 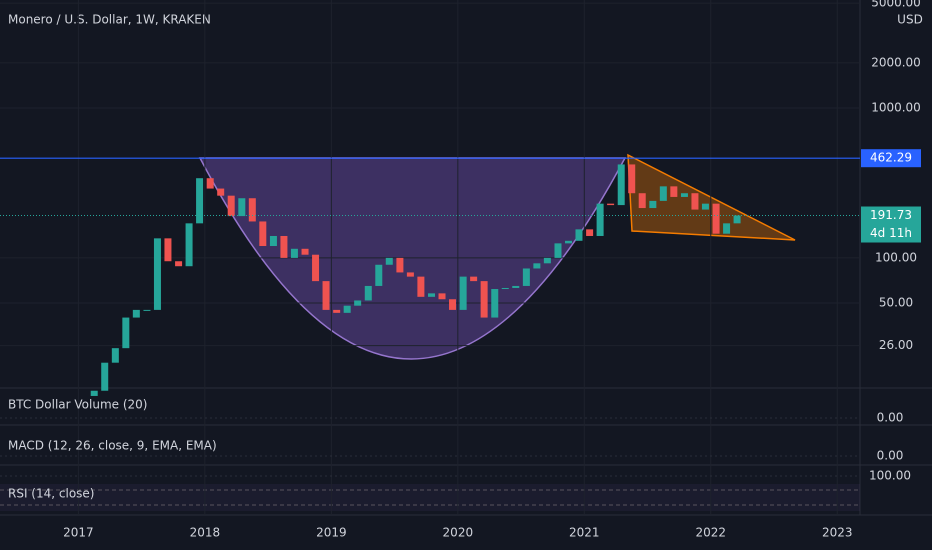 I want to click on x-tick-label: 2018, so click(x=205, y=533).